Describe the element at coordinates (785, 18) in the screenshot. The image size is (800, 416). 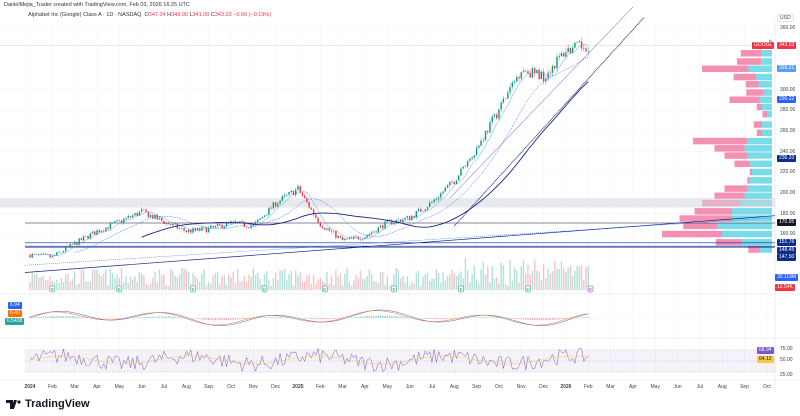
I see `currency-button: USD` at that location.